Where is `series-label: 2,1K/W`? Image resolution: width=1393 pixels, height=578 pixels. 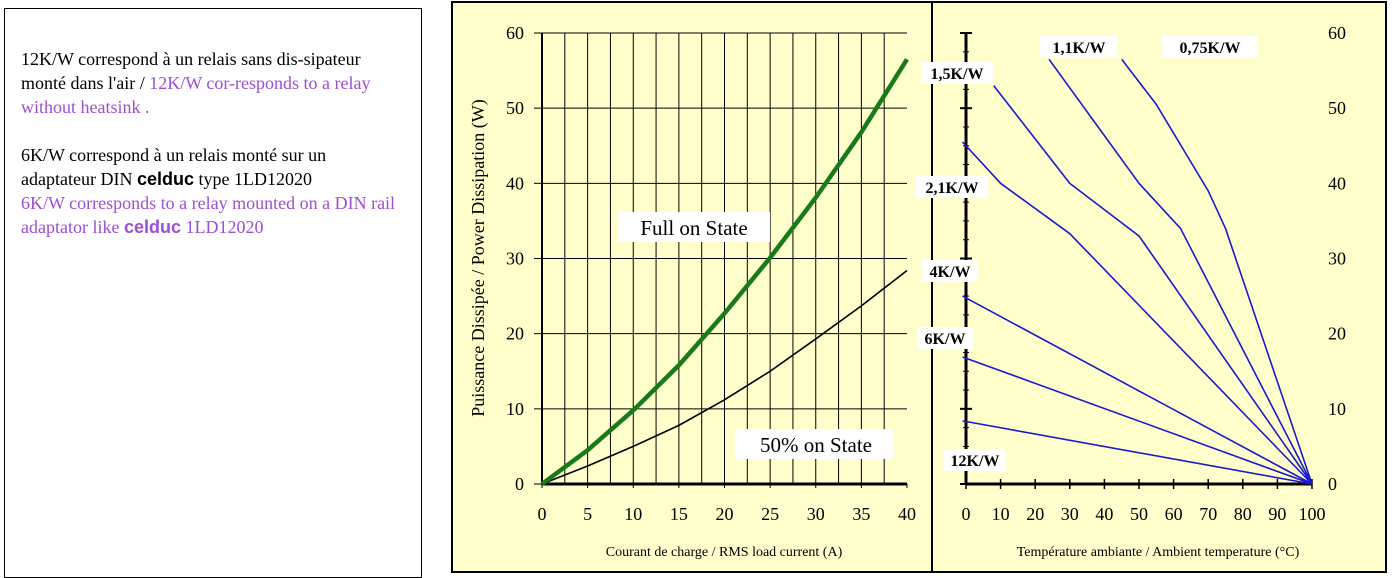 series-label: 2,1K/W is located at coordinates (952, 188).